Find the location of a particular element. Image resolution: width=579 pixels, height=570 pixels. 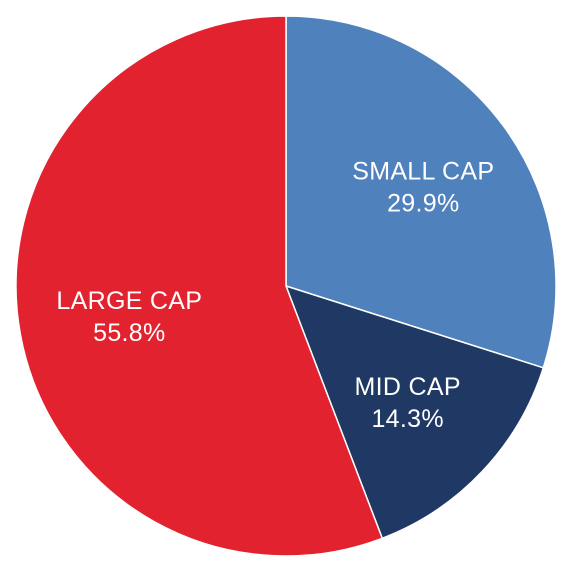

slice-value-small-cap: 29.9% is located at coordinates (423, 204).